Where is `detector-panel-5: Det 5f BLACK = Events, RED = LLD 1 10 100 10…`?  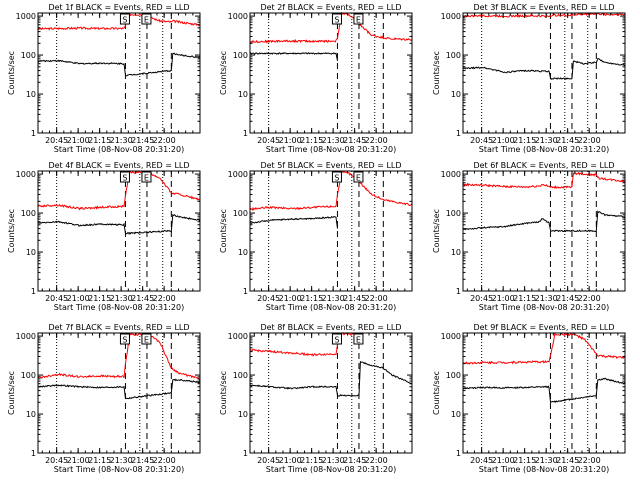
detector-panel-5: Det 5f BLACK = Events, RED = LLD 1 10 100 10… is located at coordinates (316, 236).